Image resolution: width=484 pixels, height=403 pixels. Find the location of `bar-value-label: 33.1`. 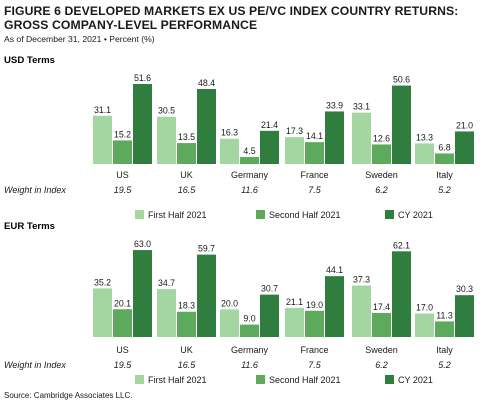

bar-value-label: 33.1 is located at coordinates (361, 107).